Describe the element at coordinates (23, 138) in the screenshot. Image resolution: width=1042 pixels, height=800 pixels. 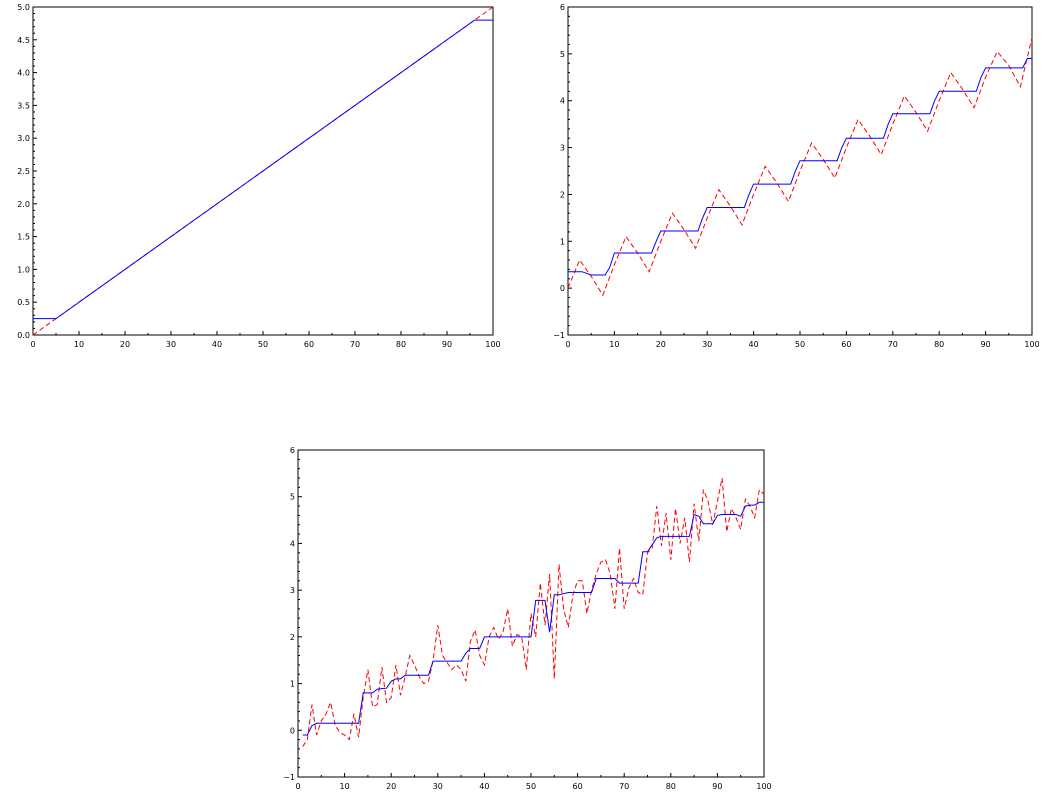
I see `y-tick-label: 3.0` at that location.